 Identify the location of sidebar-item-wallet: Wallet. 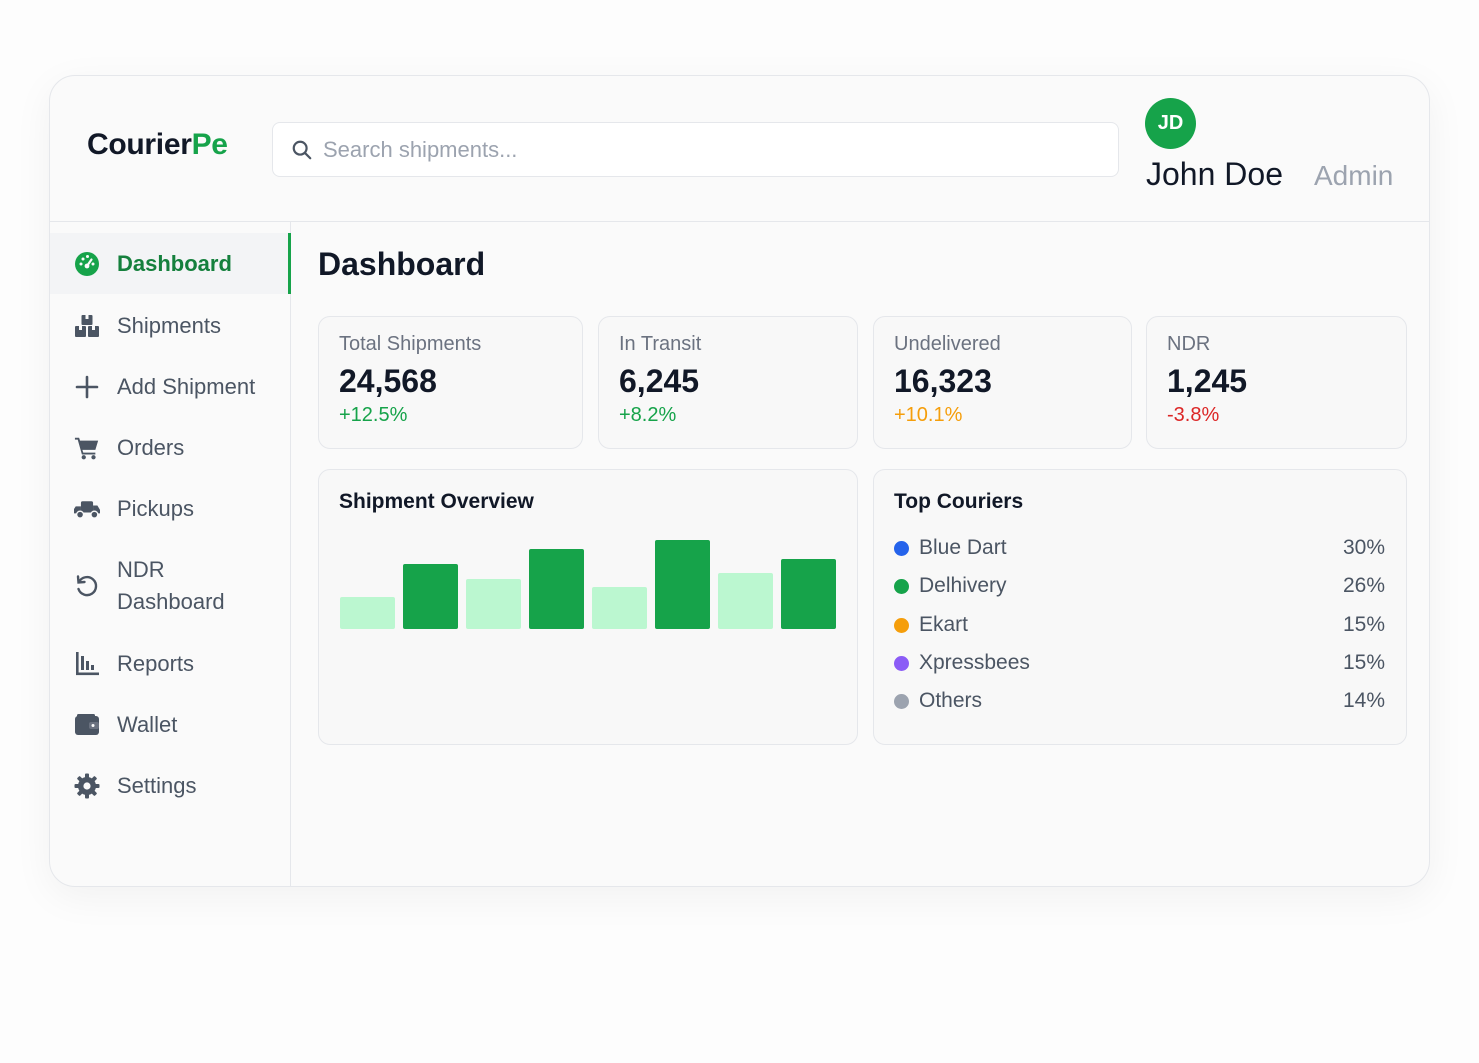
(170, 724).